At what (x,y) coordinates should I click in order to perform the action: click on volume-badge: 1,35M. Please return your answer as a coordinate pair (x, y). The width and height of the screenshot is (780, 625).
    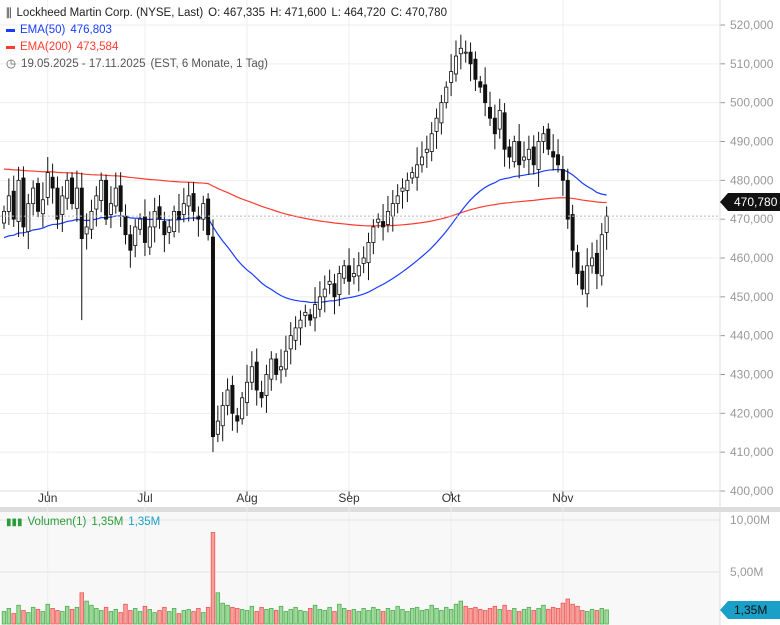
    Looking at the image, I should click on (750, 610).